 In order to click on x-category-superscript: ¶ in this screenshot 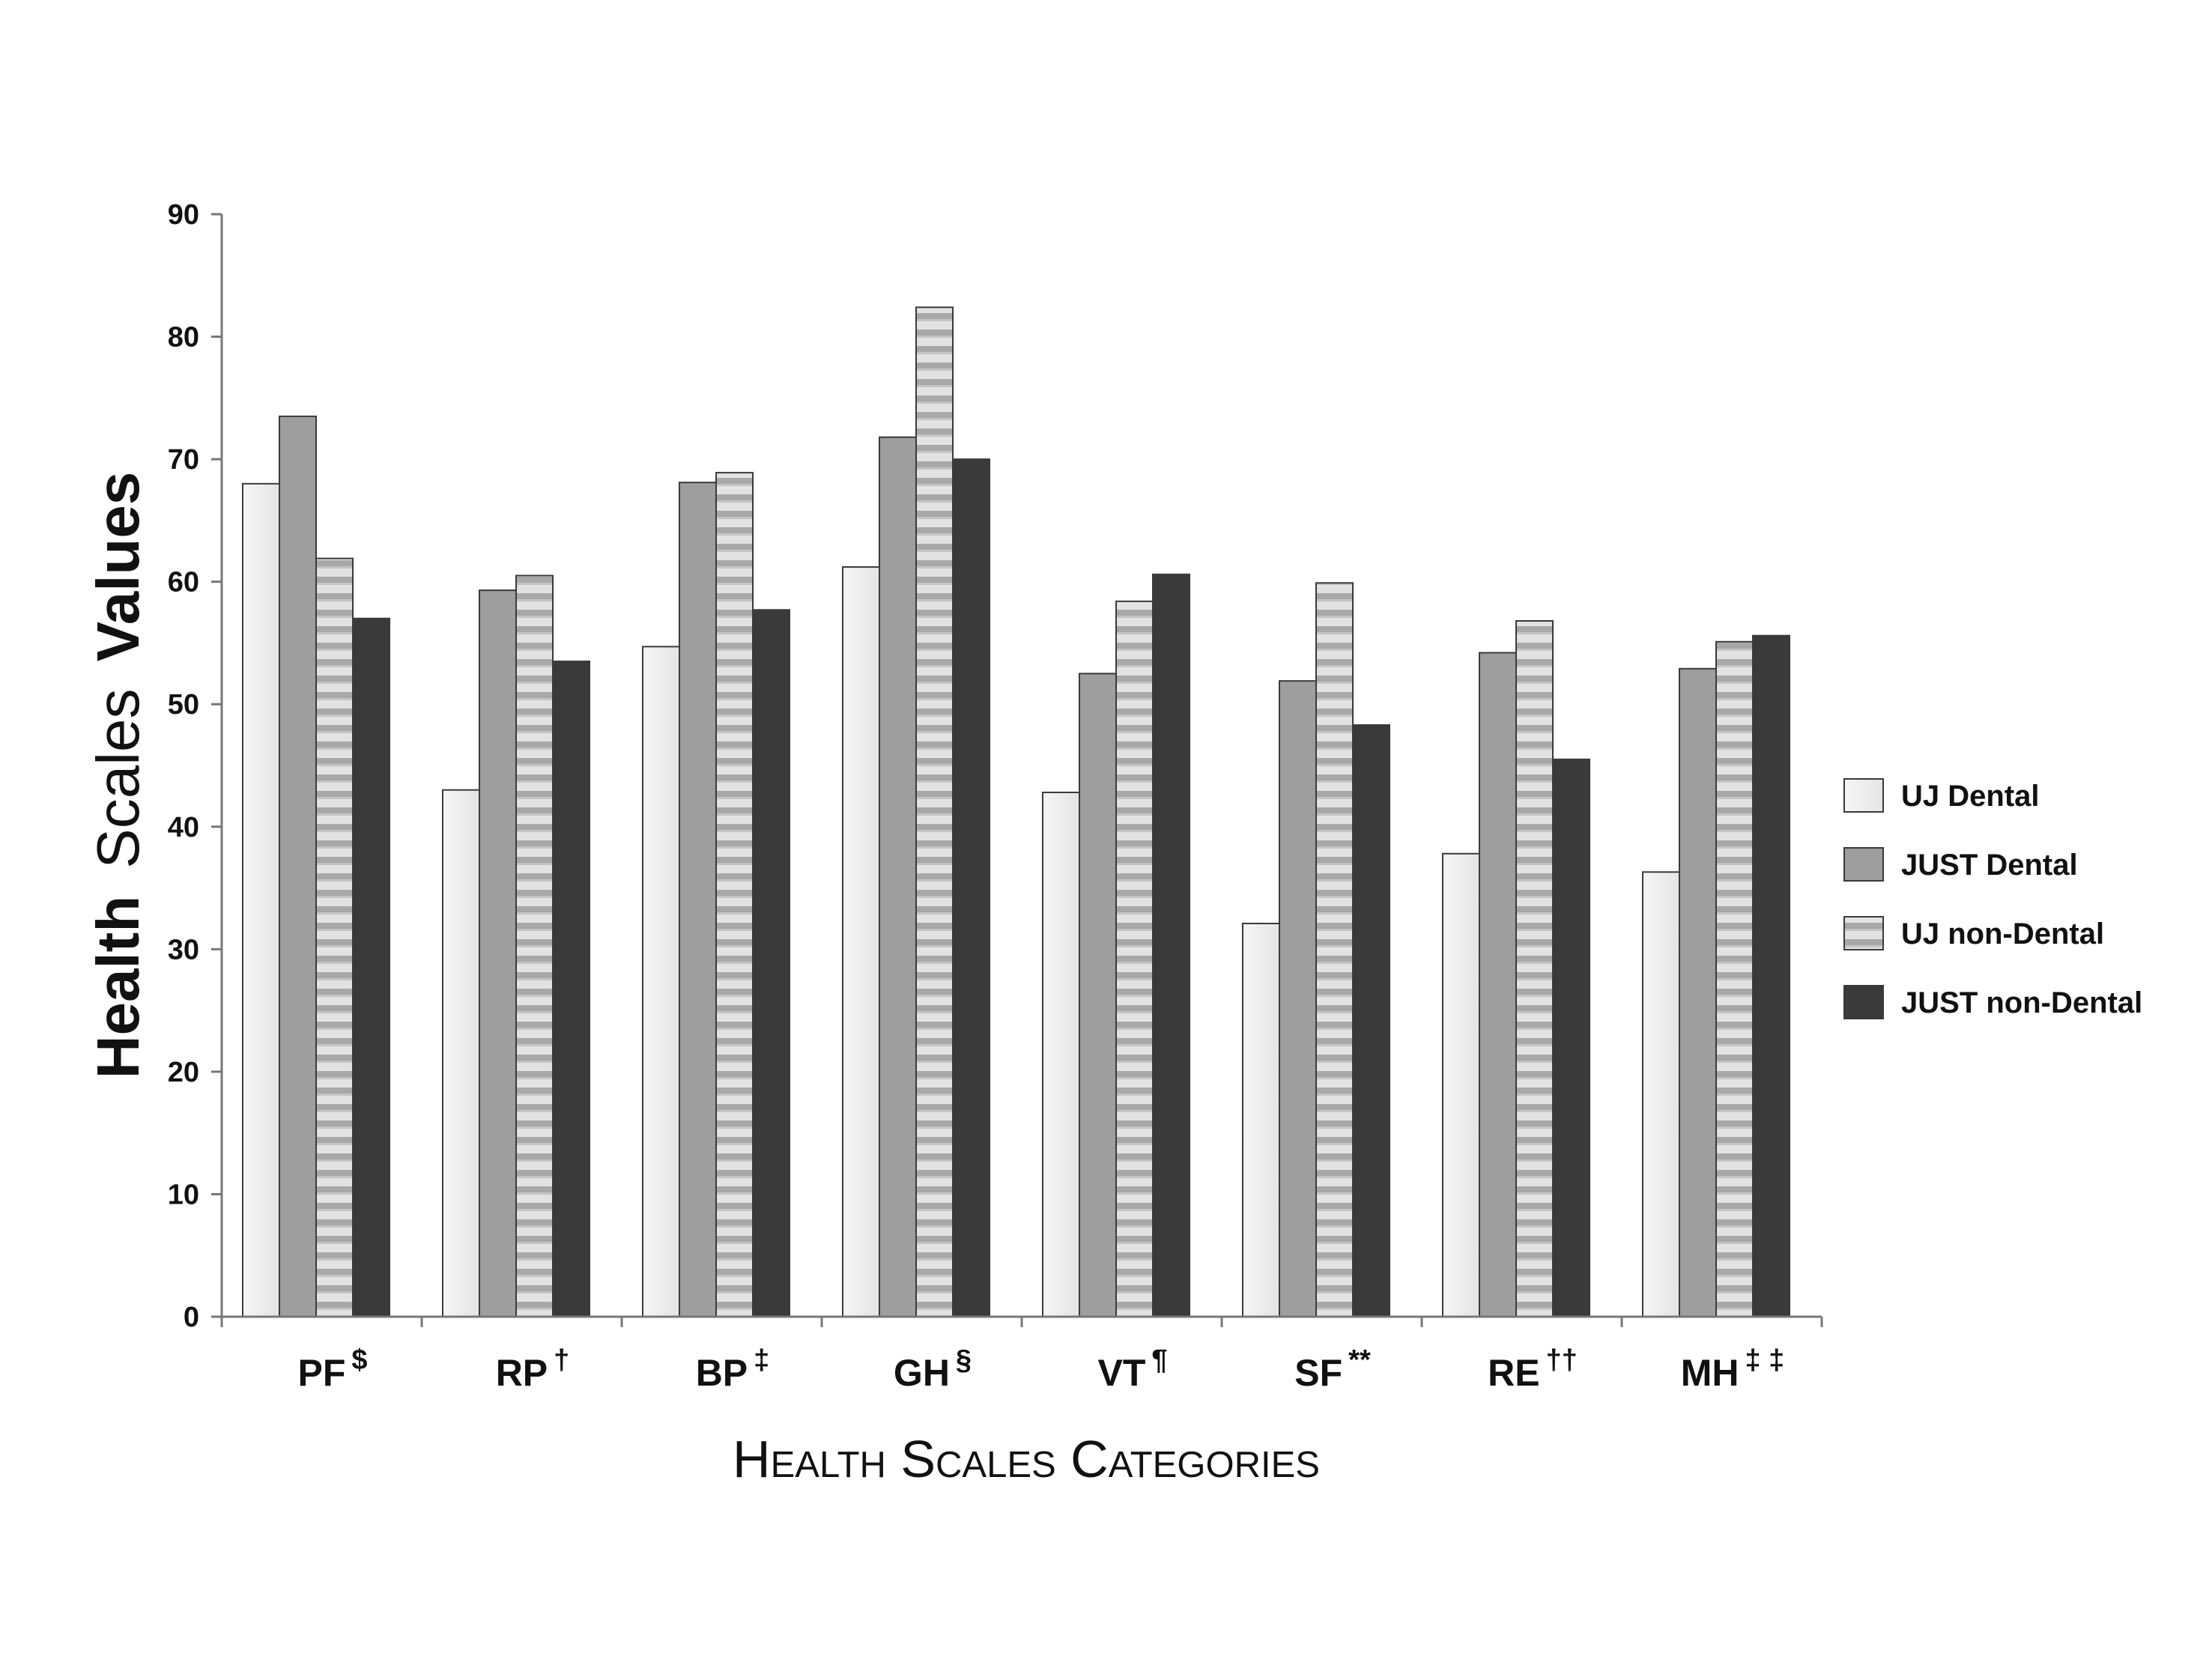, I will do `click(1159, 1360)`.